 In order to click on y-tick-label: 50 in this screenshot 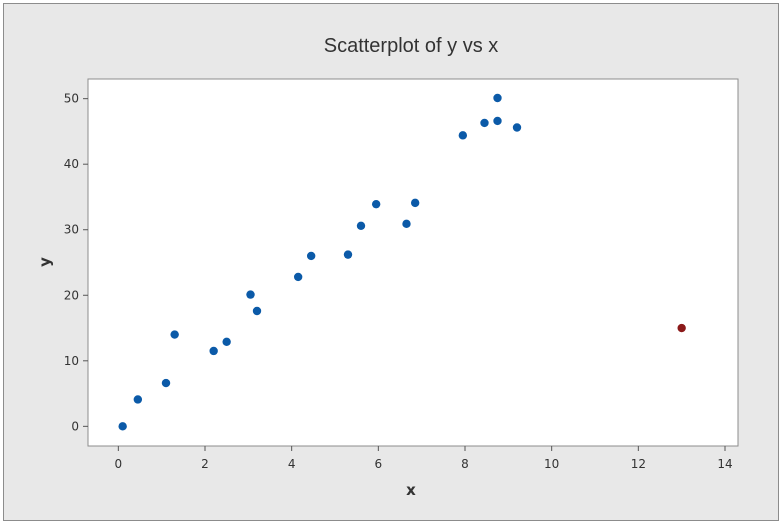, I will do `click(71, 99)`.